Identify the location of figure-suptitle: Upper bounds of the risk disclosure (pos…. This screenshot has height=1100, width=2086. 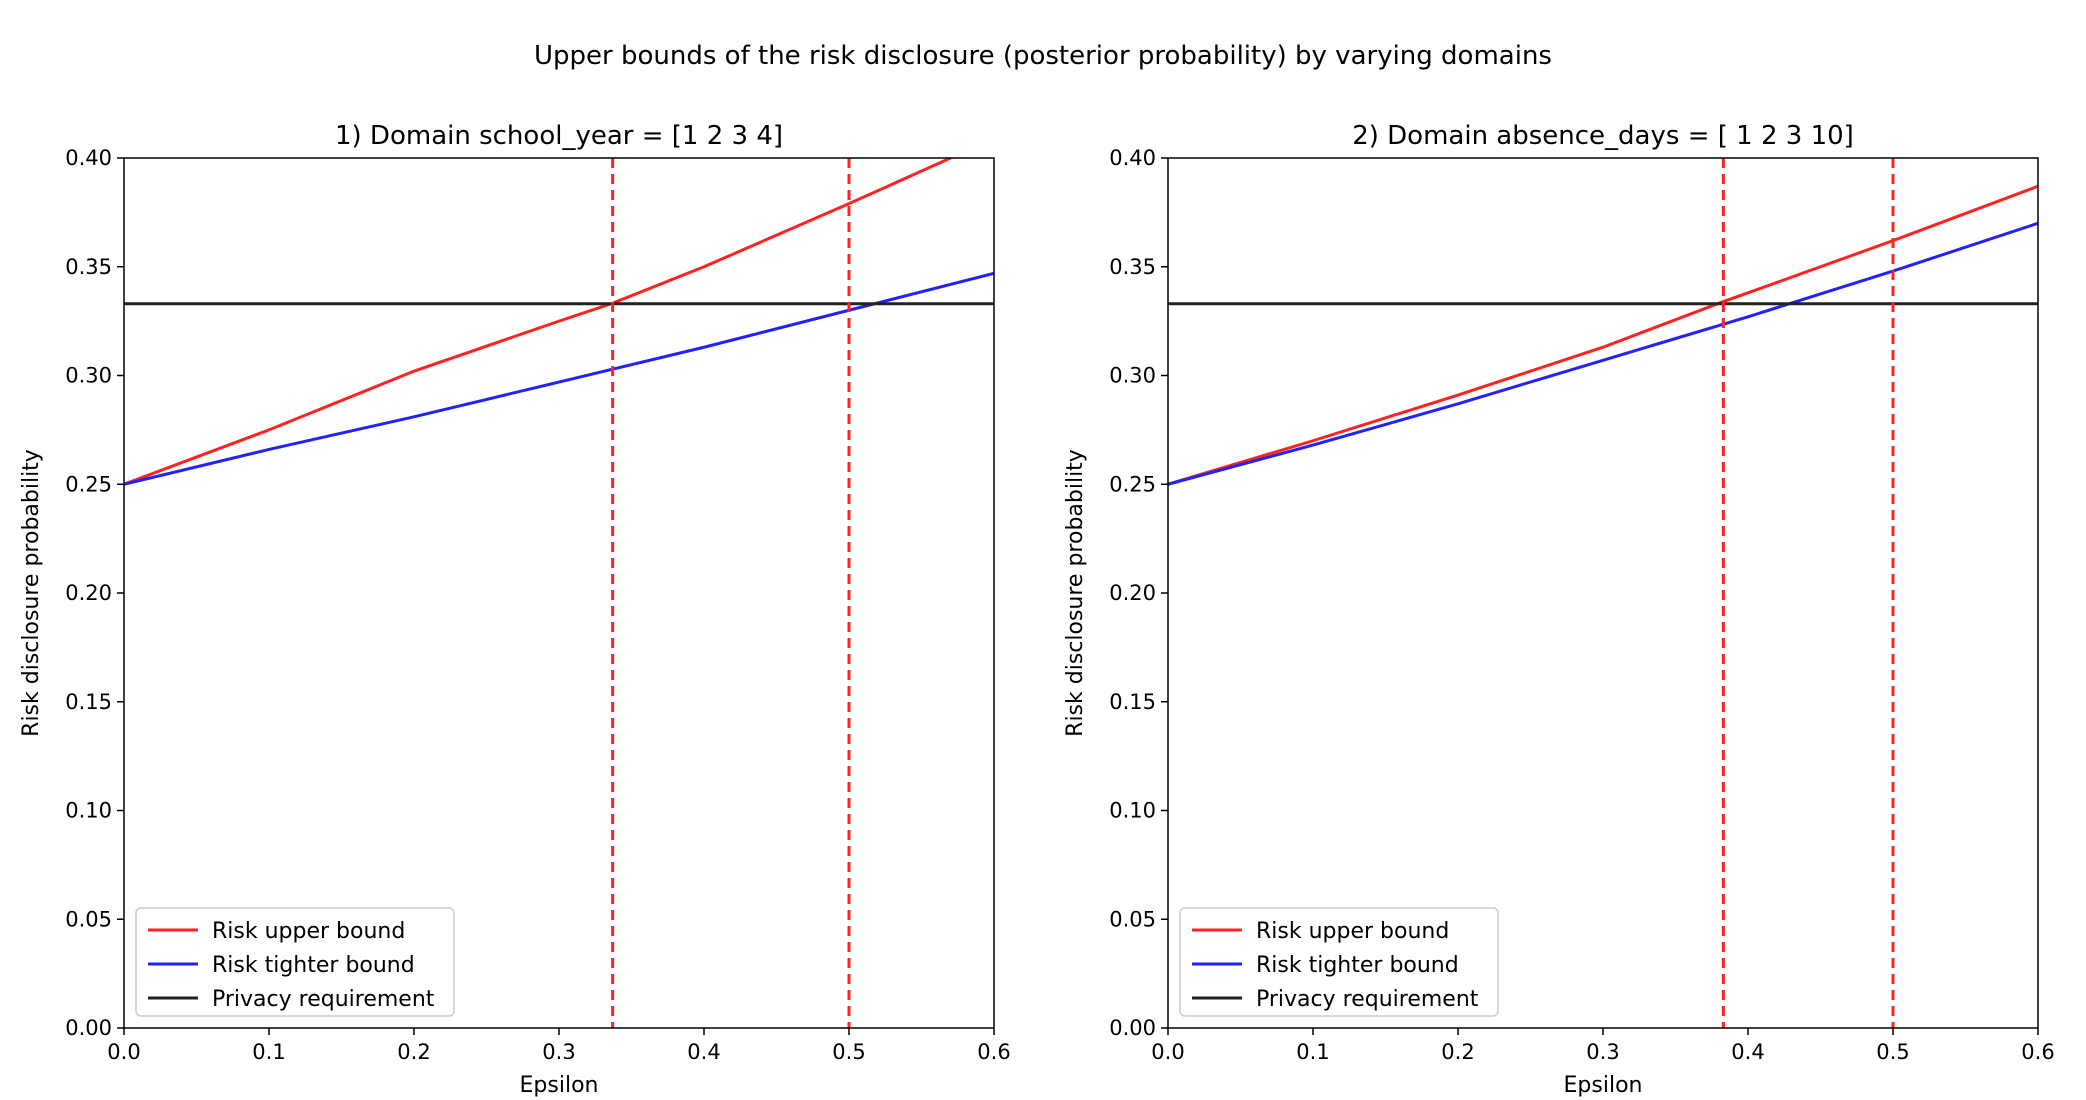
(1043, 56).